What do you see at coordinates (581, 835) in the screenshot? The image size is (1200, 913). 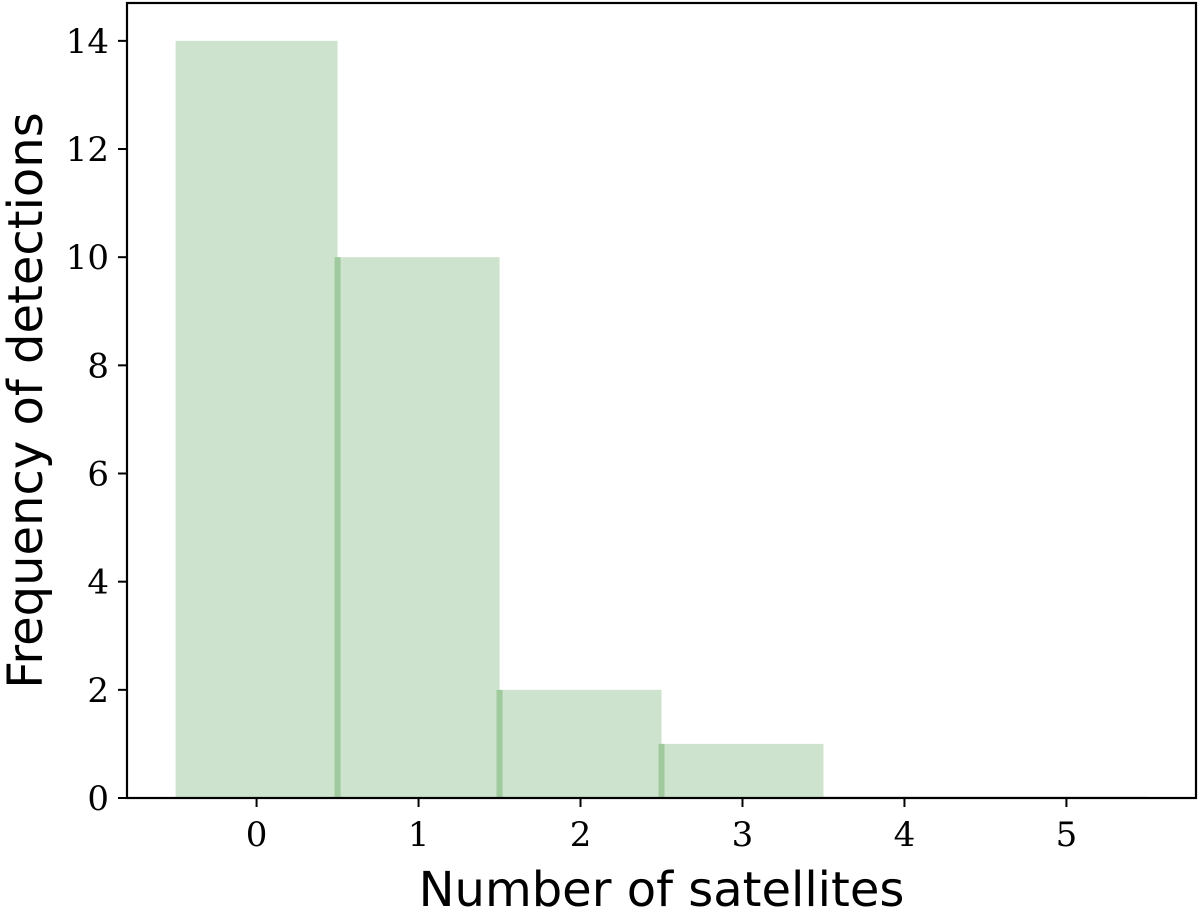 I see `x-tick-label: 2` at bounding box center [581, 835].